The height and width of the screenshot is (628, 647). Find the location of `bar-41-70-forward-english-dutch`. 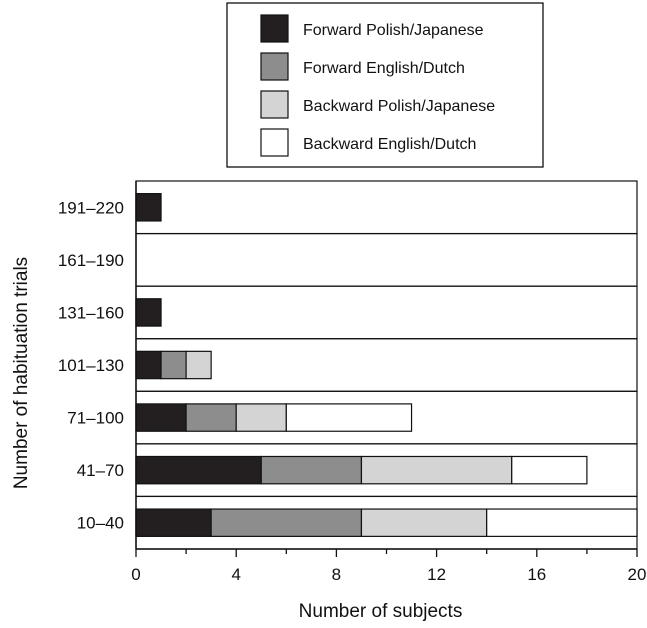

bar-41-70-forward-english-dutch is located at coordinates (311, 470).